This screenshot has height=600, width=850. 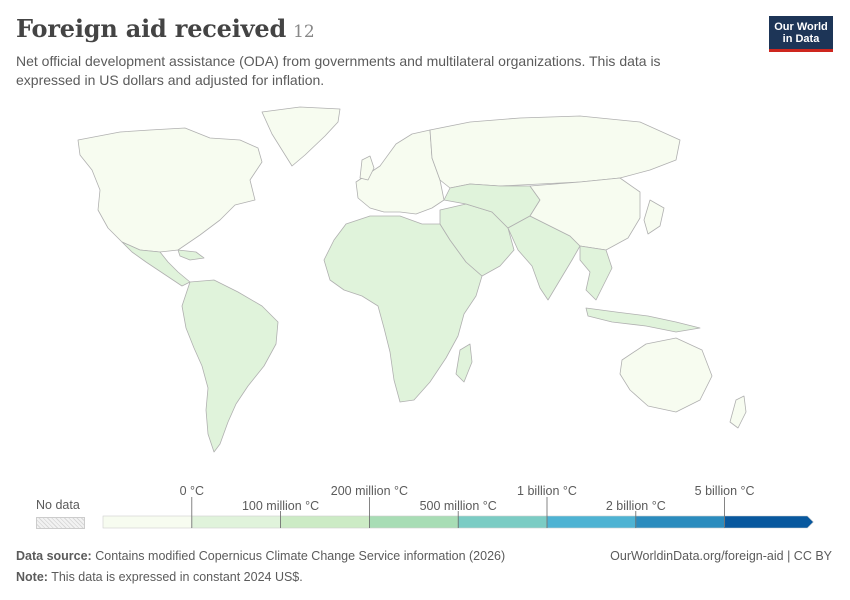 What do you see at coordinates (654, 217) in the screenshot?
I see `region-japan` at bounding box center [654, 217].